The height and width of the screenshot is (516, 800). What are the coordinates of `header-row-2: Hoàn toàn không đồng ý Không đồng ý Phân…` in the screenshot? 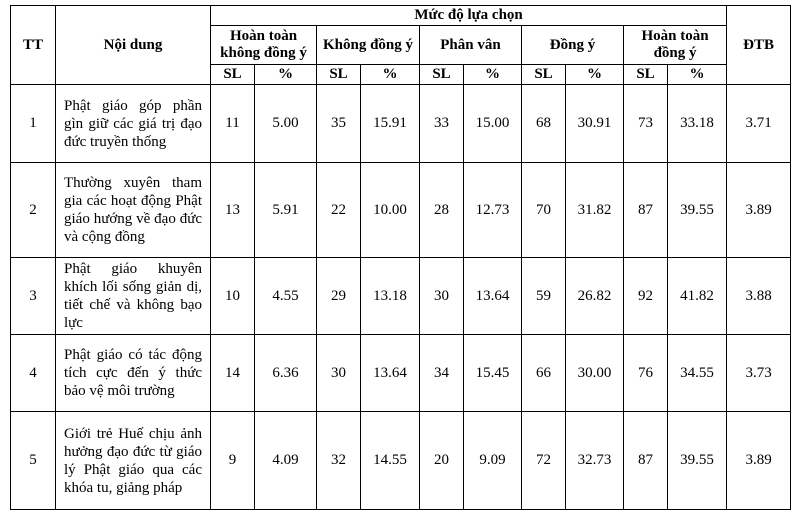 It's located at (401, 45).